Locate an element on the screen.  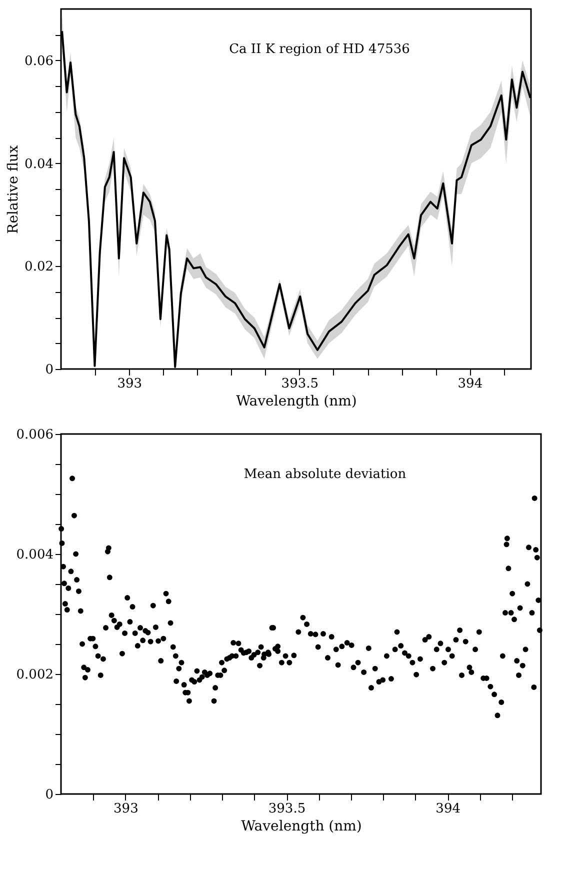
y-tick-label: 0.006 is located at coordinates (35, 435).